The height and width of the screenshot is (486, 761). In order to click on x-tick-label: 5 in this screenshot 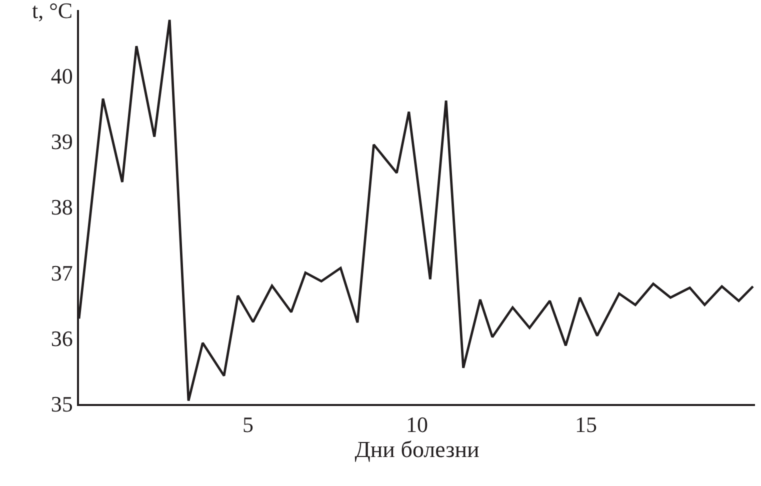, I will do `click(248, 425)`.